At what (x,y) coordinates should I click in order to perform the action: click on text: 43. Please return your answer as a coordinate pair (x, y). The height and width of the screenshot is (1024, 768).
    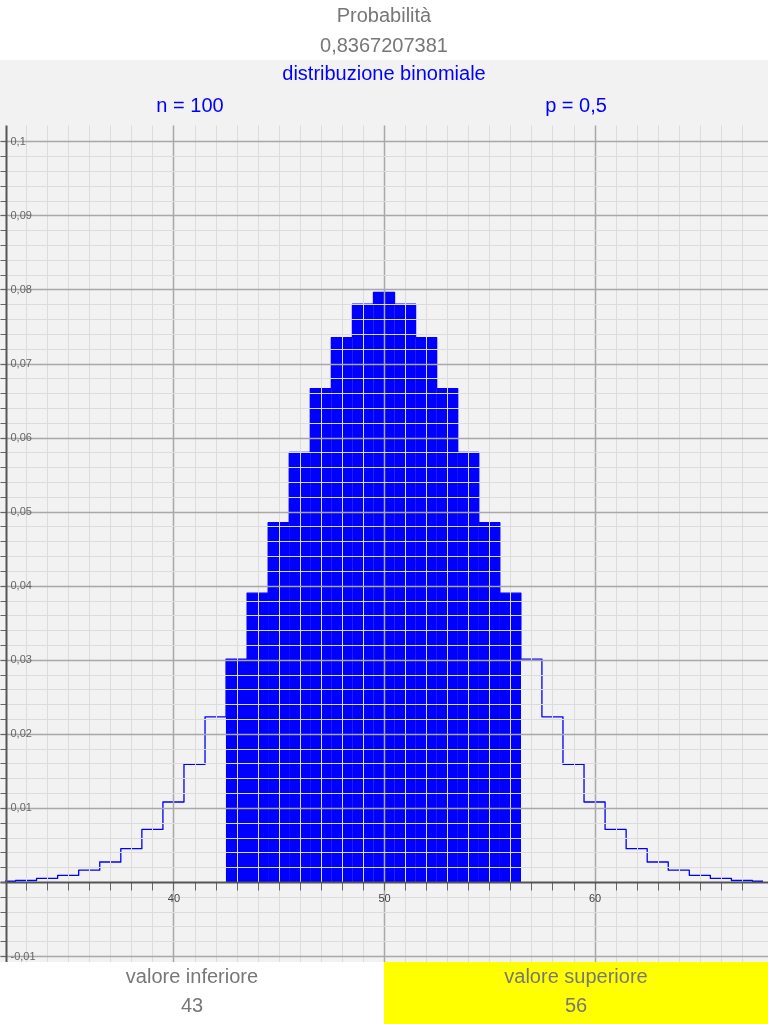
    Looking at the image, I should click on (192, 1005).